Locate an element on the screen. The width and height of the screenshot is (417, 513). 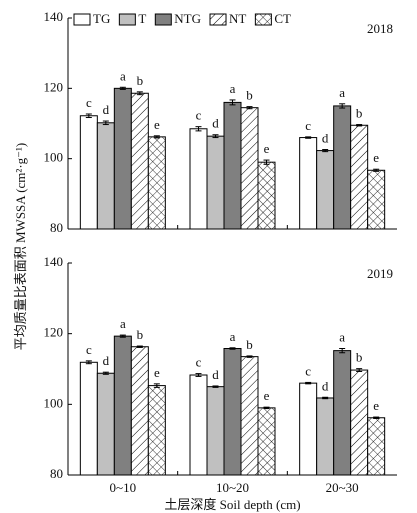
y-axis-label: 平均质量比表面积 MWSSA (cm²·g⁻¹) is located at coordinates (20, 247).